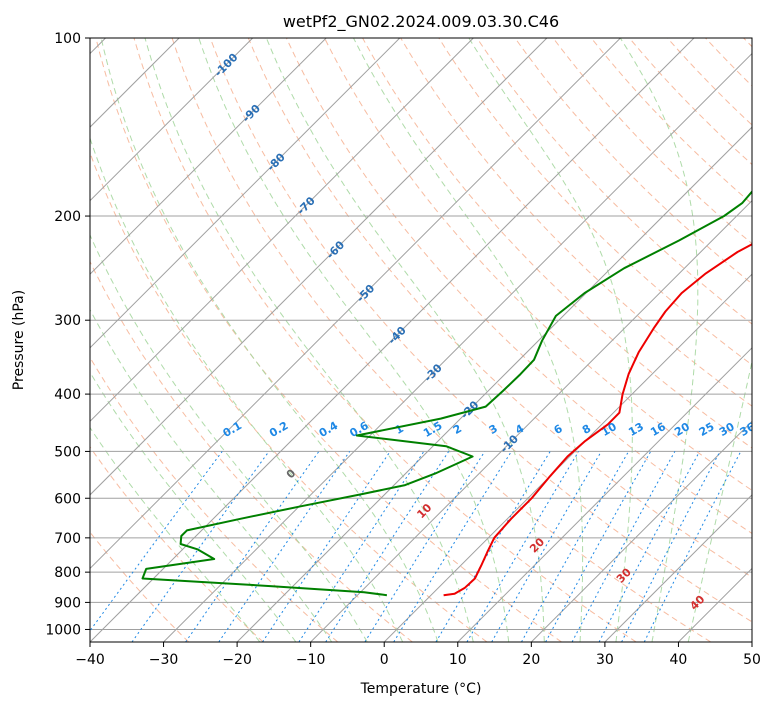 The image size is (775, 708). I want to click on x-tick-label: −20, so click(237, 660).